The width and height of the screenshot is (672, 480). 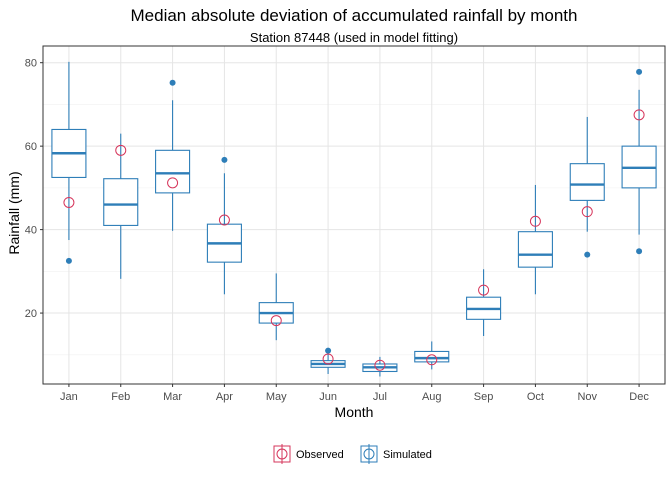 What do you see at coordinates (432, 397) in the screenshot?
I see `x-tick-label: Aug` at bounding box center [432, 397].